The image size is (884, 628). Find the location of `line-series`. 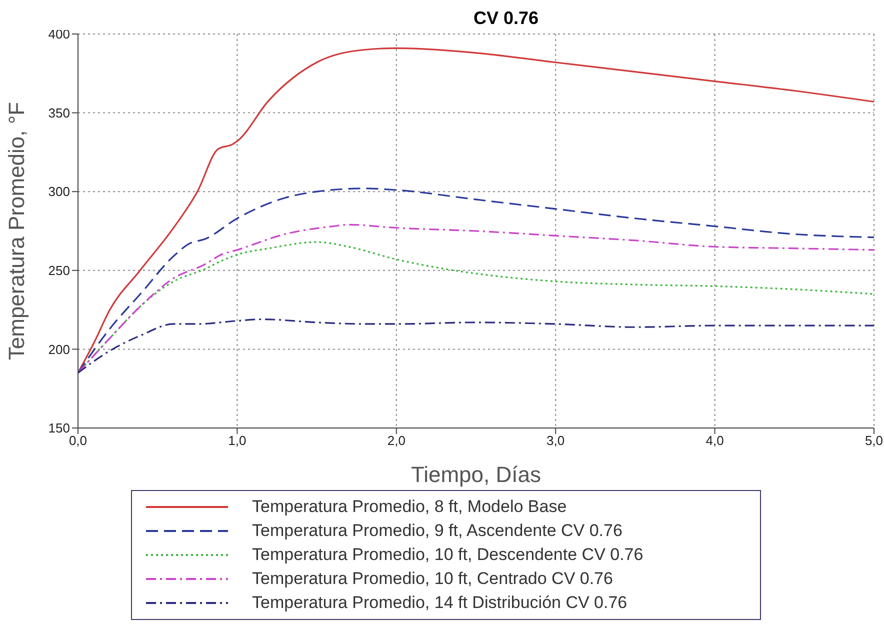

line-series is located at coordinates (476, 346).